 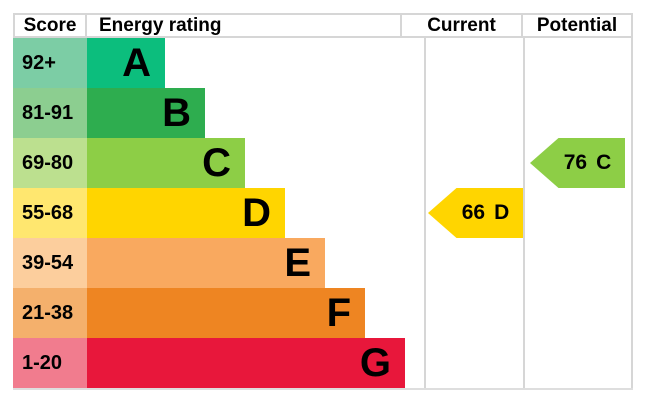 I want to click on header-score: Score, so click(x=50, y=25).